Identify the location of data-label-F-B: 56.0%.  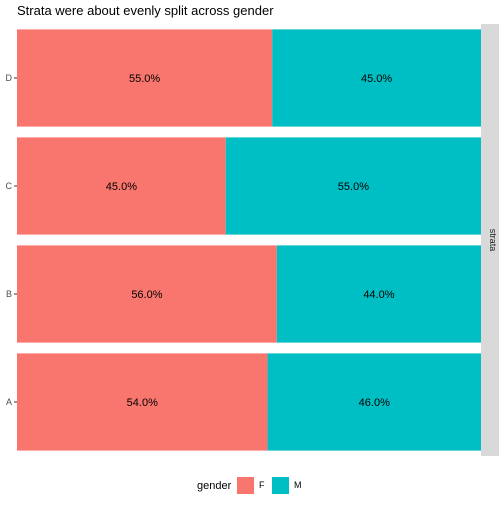
(146, 295).